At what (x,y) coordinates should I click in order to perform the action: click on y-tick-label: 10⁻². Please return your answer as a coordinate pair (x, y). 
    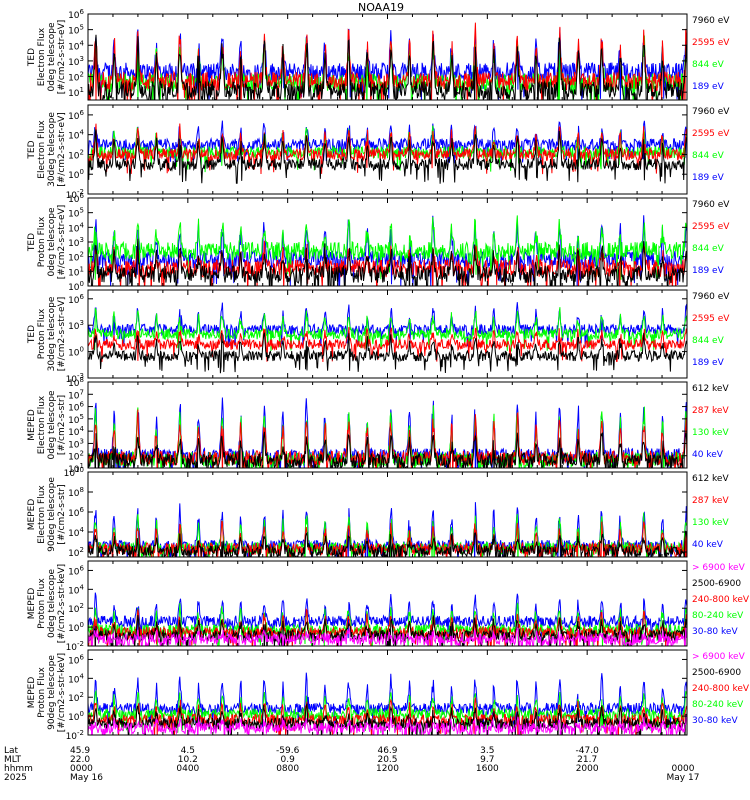
    Looking at the image, I should click on (75, 194).